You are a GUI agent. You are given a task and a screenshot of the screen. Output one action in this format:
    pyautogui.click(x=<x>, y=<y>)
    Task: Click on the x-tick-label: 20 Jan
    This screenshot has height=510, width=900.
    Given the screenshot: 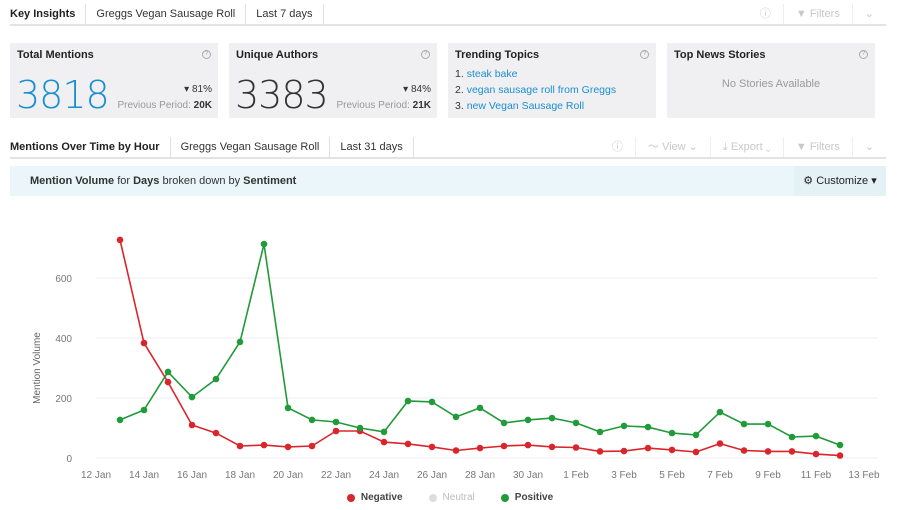 What is the action you would take?
    pyautogui.click(x=288, y=475)
    